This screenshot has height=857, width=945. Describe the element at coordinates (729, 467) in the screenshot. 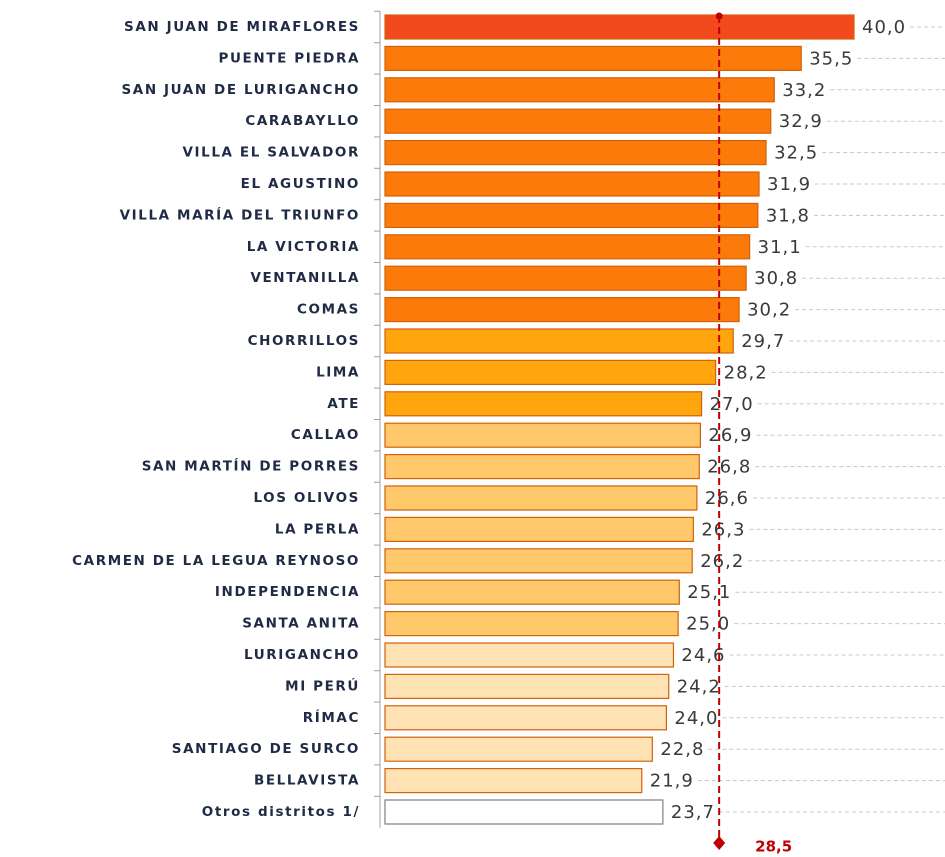

I see `value-label: 26,8` at that location.